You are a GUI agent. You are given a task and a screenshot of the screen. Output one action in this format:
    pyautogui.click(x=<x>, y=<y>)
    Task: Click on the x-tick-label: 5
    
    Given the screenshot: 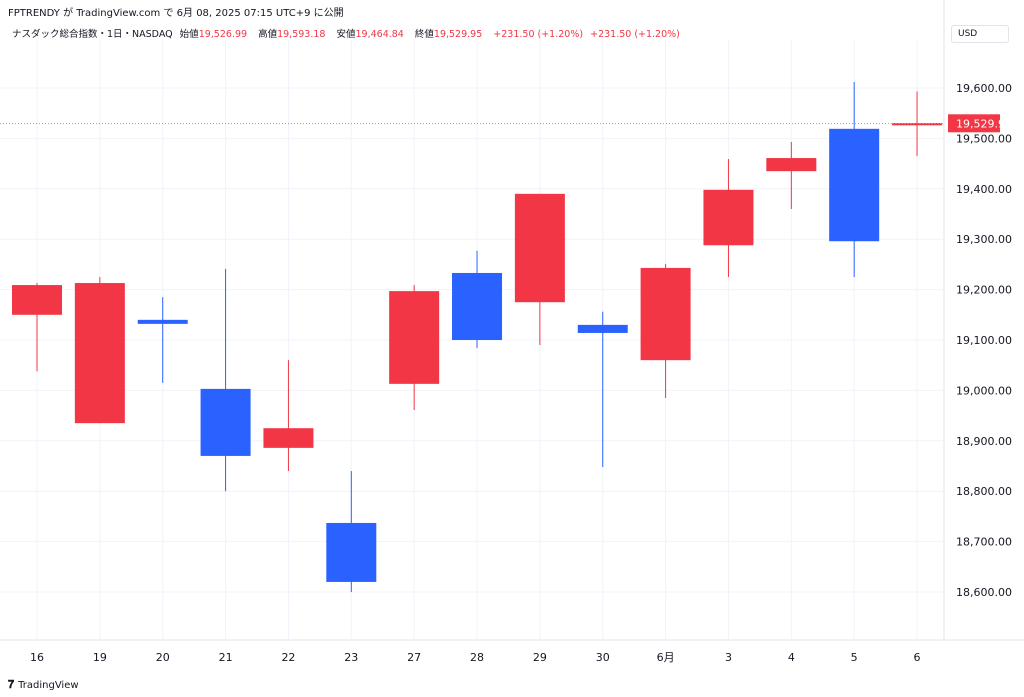 What is the action you would take?
    pyautogui.click(x=854, y=657)
    